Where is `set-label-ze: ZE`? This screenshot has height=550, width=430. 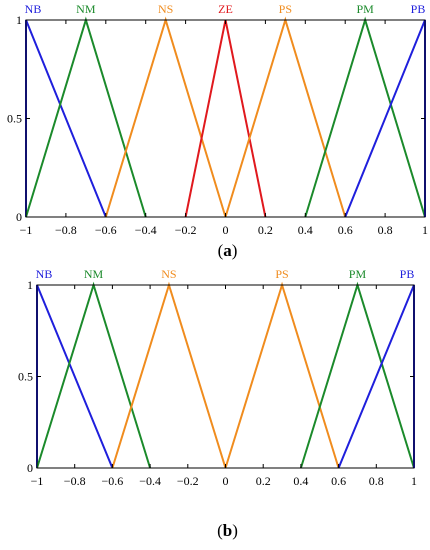 set-label-ze: ZE is located at coordinates (225, 9).